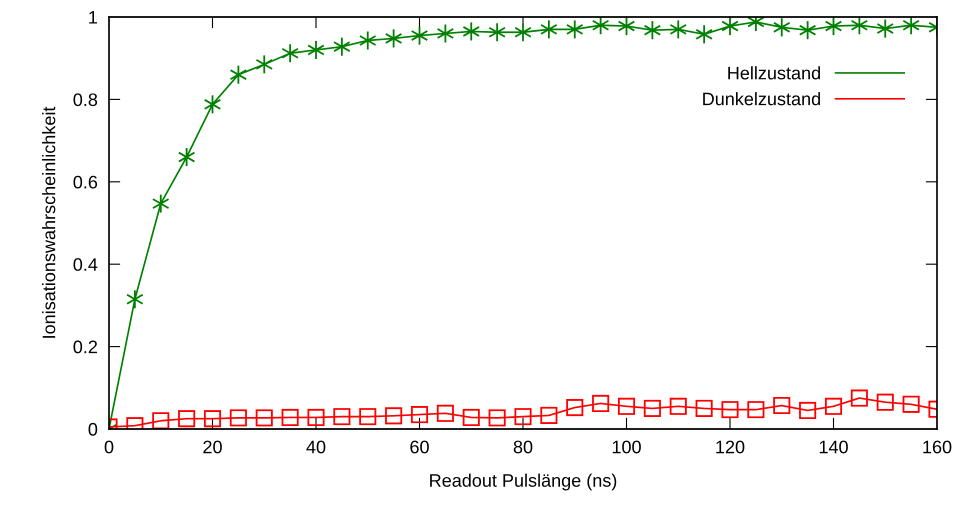  What do you see at coordinates (93, 429) in the screenshot?
I see `y-tick-label: 0` at bounding box center [93, 429].